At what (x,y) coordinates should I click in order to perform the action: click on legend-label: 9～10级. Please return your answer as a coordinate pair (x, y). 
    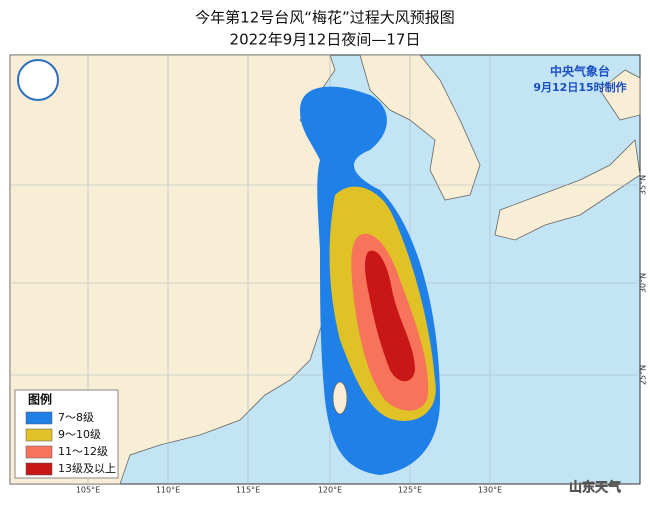
    Looking at the image, I should click on (79, 434).